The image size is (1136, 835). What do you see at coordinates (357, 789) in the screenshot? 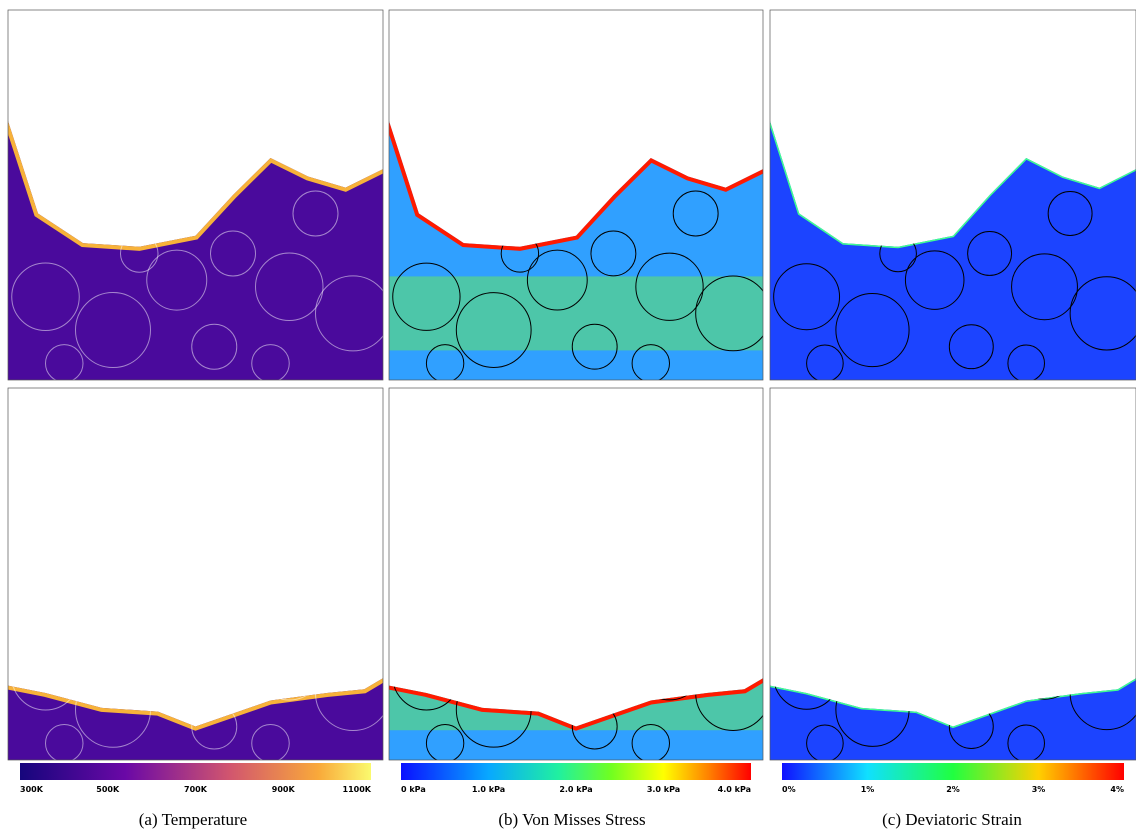
I see `colorbar-tick-label: 1100K` at bounding box center [357, 789].